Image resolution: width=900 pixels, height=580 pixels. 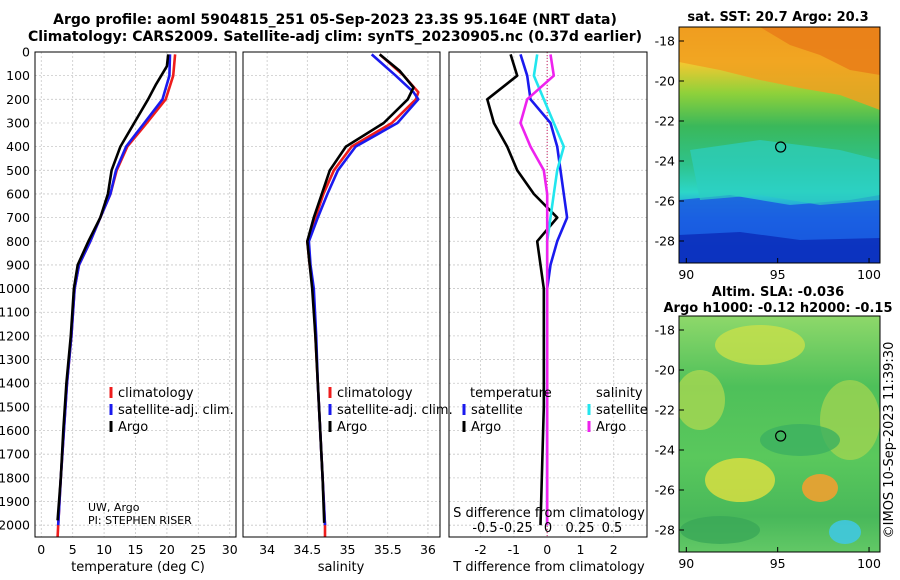 What do you see at coordinates (230, 549) in the screenshot?
I see `x-tick-30: 30` at bounding box center [230, 549].